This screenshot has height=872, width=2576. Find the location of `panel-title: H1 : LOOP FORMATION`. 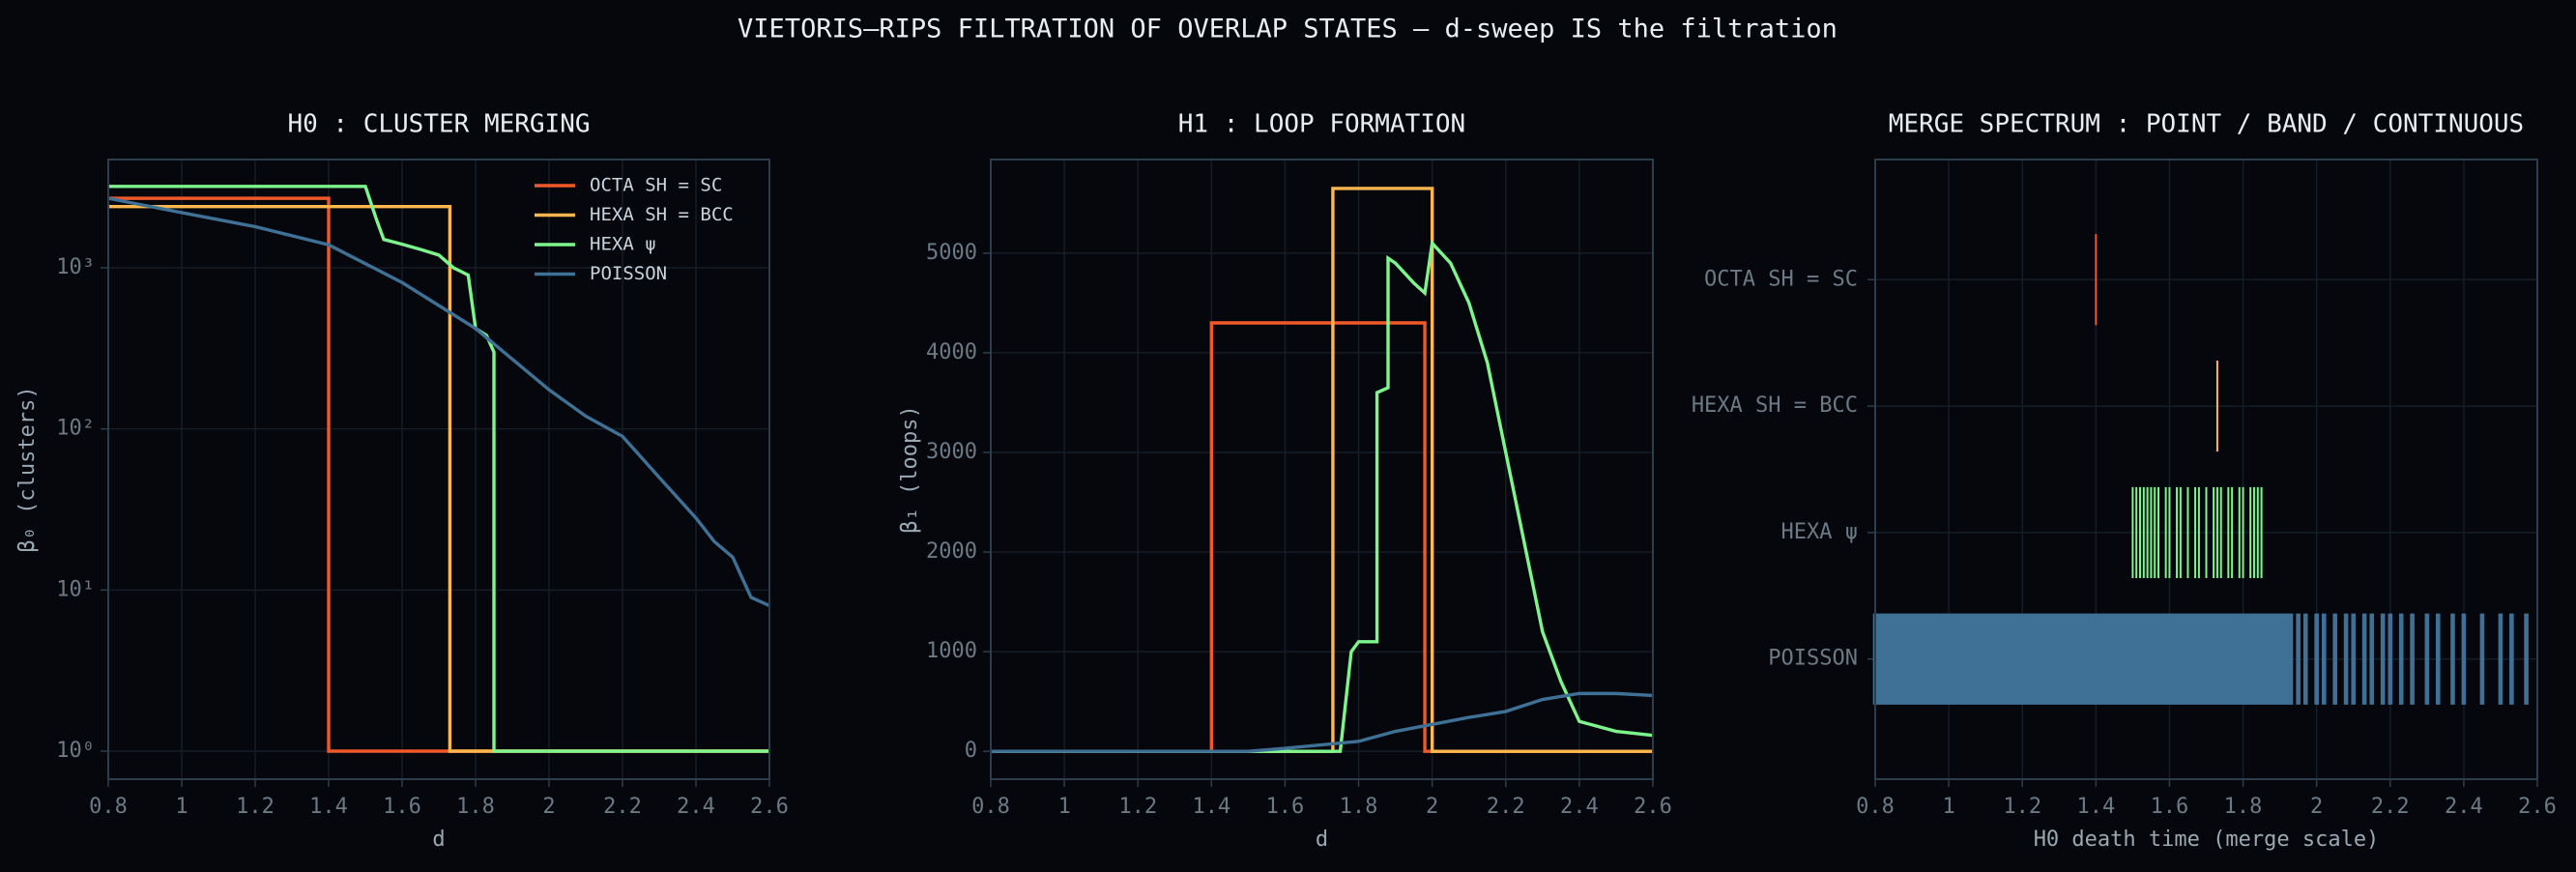

panel-title: H1 : LOOP FORMATION is located at coordinates (1321, 124).